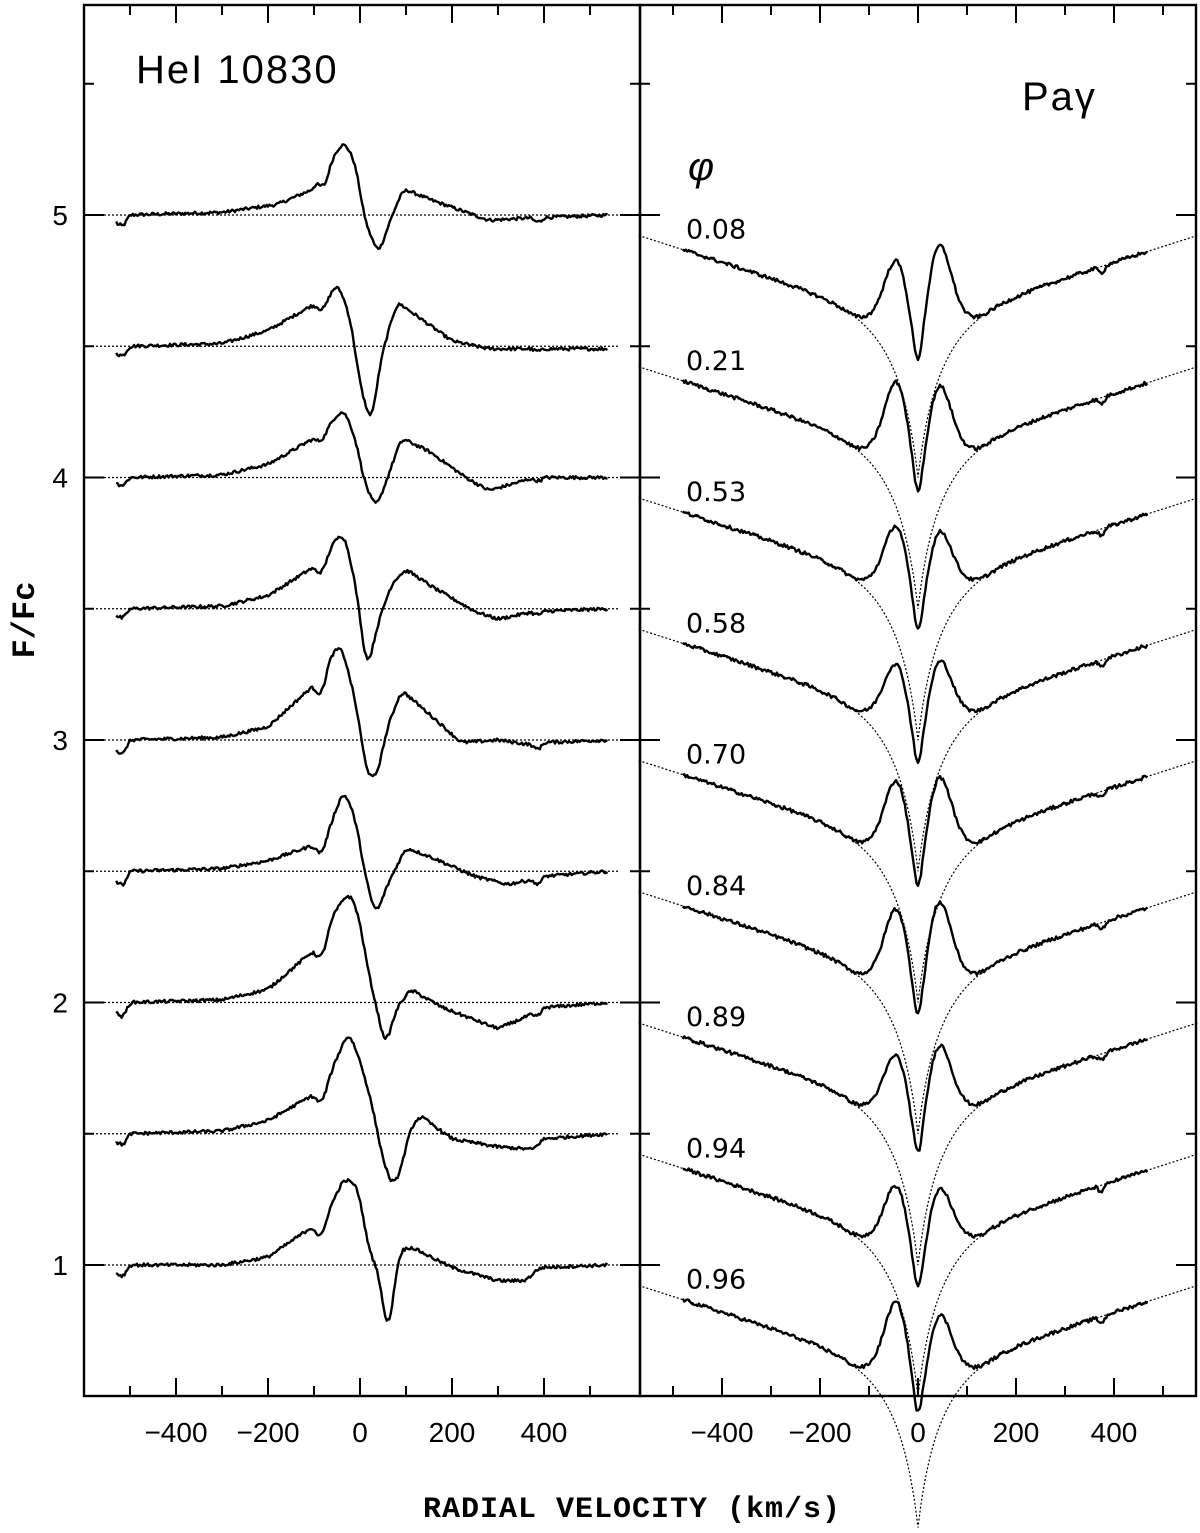 The height and width of the screenshot is (1533, 1200). Describe the element at coordinates (1059, 97) in the screenshot. I see `right-panel-title: Paγ` at that location.